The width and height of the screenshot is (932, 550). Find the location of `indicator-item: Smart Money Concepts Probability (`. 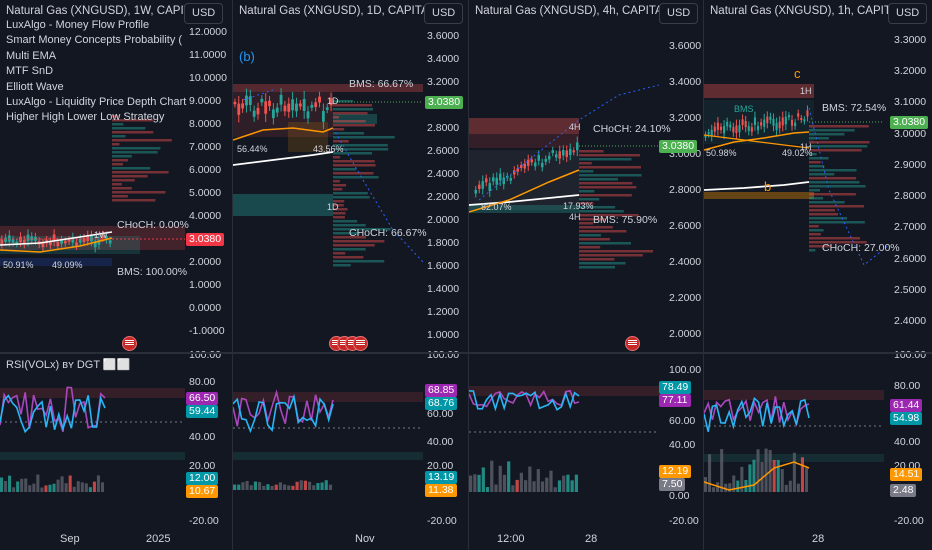

indicator-item: Smart Money Concepts Probability ( is located at coordinates (94, 40).